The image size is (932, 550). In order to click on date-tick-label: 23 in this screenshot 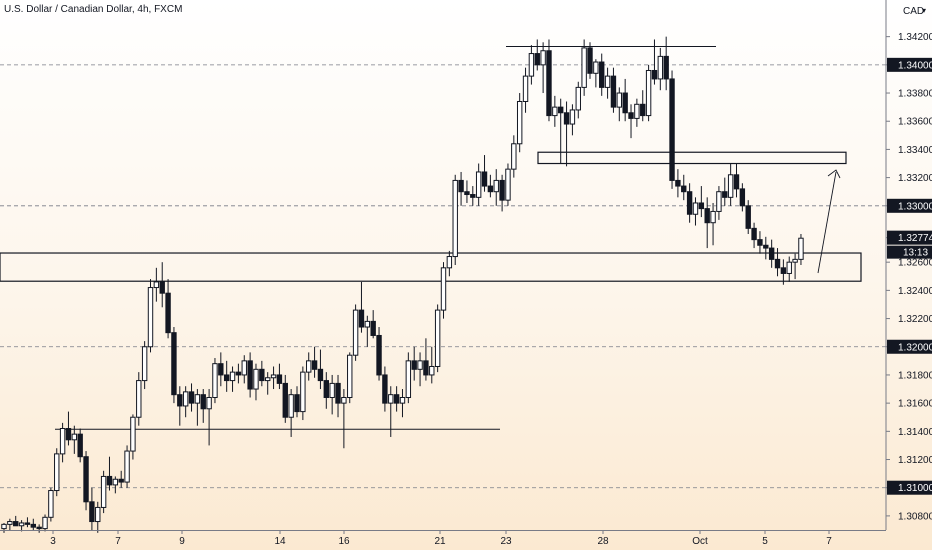, I will do `click(506, 541)`.